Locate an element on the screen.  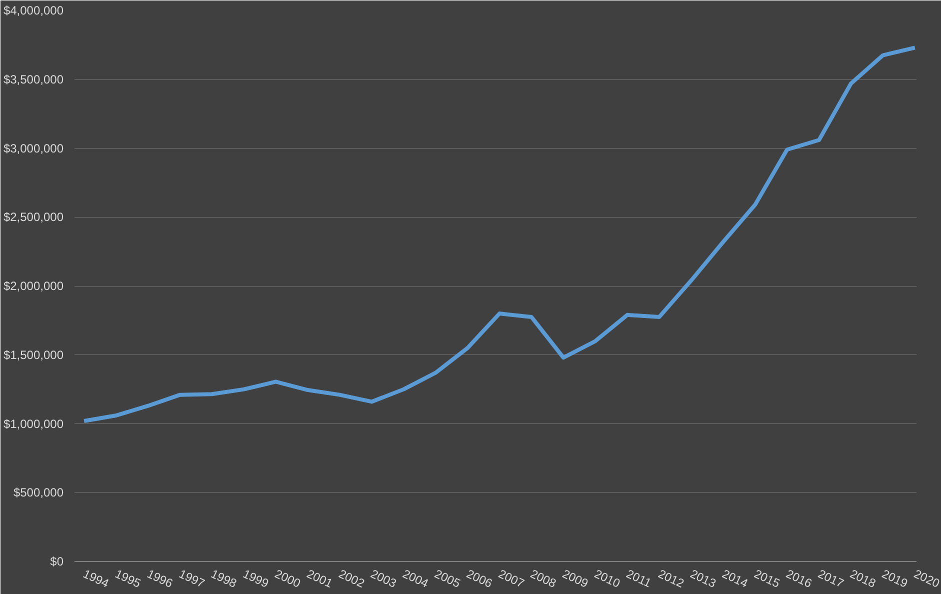
x-tick-label: 2001 is located at coordinates (320, 578).